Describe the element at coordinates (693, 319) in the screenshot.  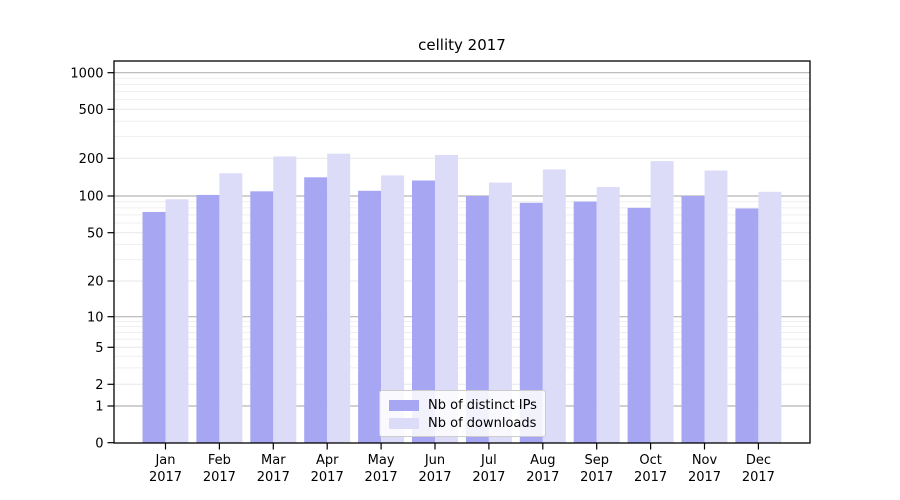
I see `bar-distinct-ips-nov` at that location.